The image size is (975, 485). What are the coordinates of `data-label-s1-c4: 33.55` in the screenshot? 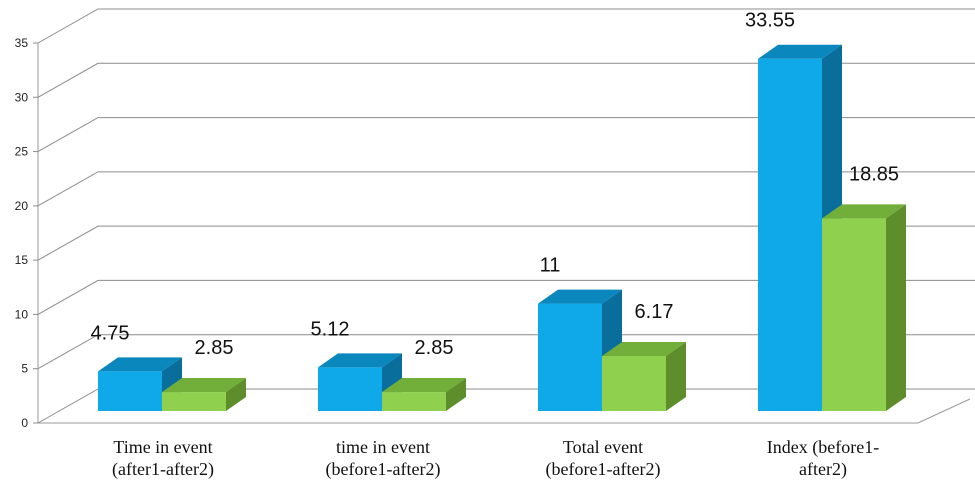 It's located at (770, 21).